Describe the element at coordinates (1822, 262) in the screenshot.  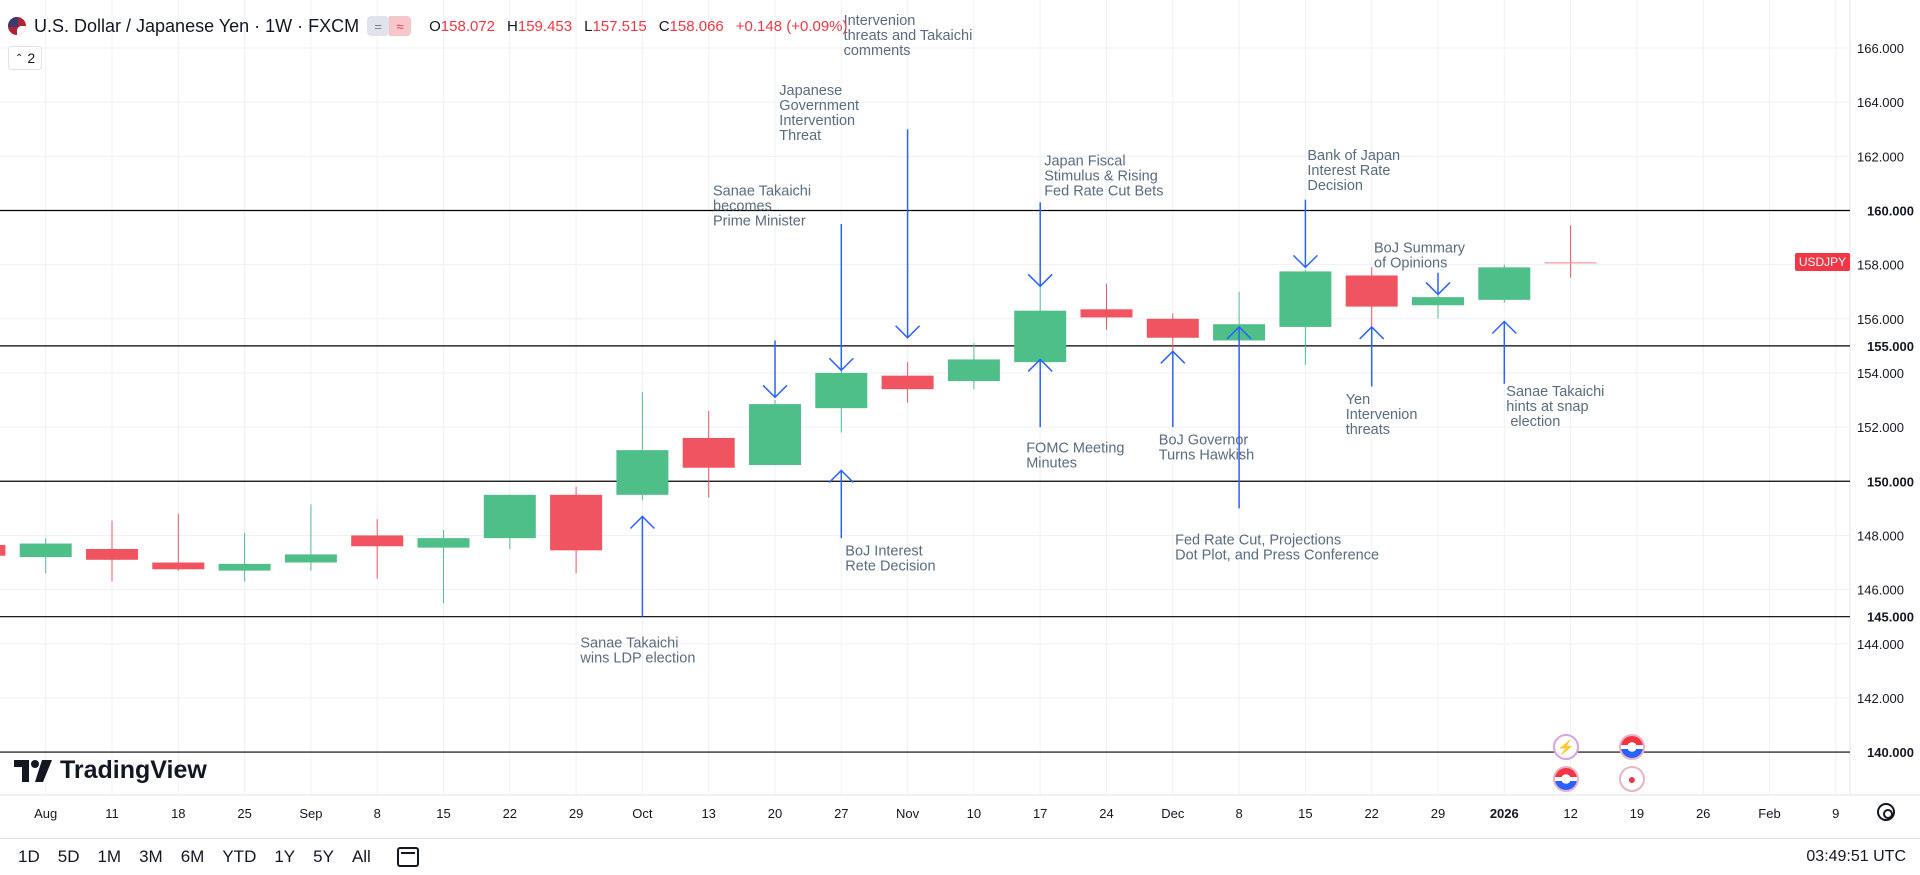
I see `symbol-price-tag: USDJPY` at that location.